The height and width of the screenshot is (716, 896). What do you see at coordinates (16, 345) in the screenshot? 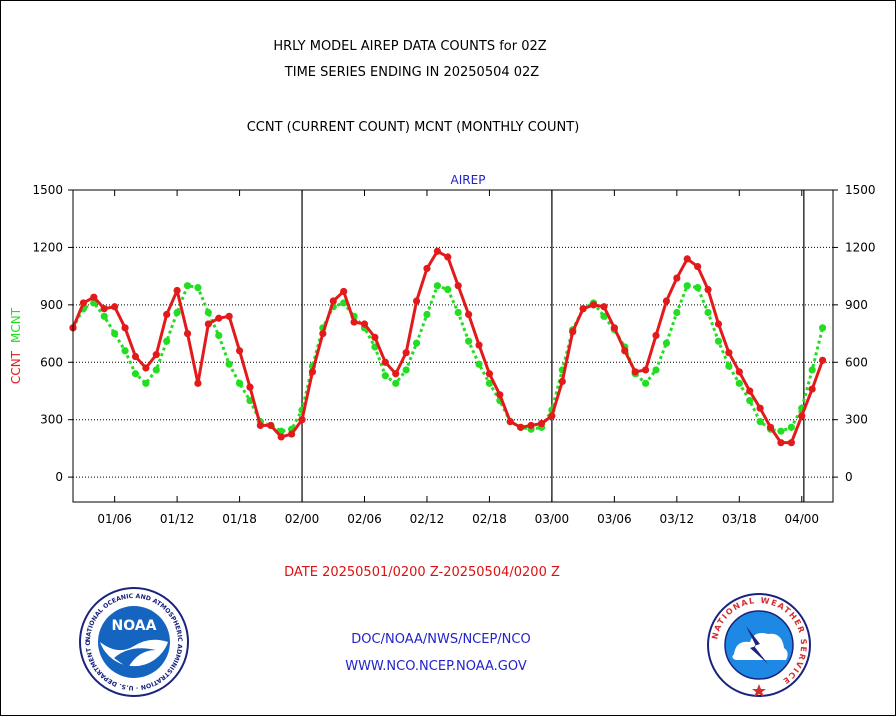
I see `y-axis-label: CCNT MCNT` at bounding box center [16, 345].